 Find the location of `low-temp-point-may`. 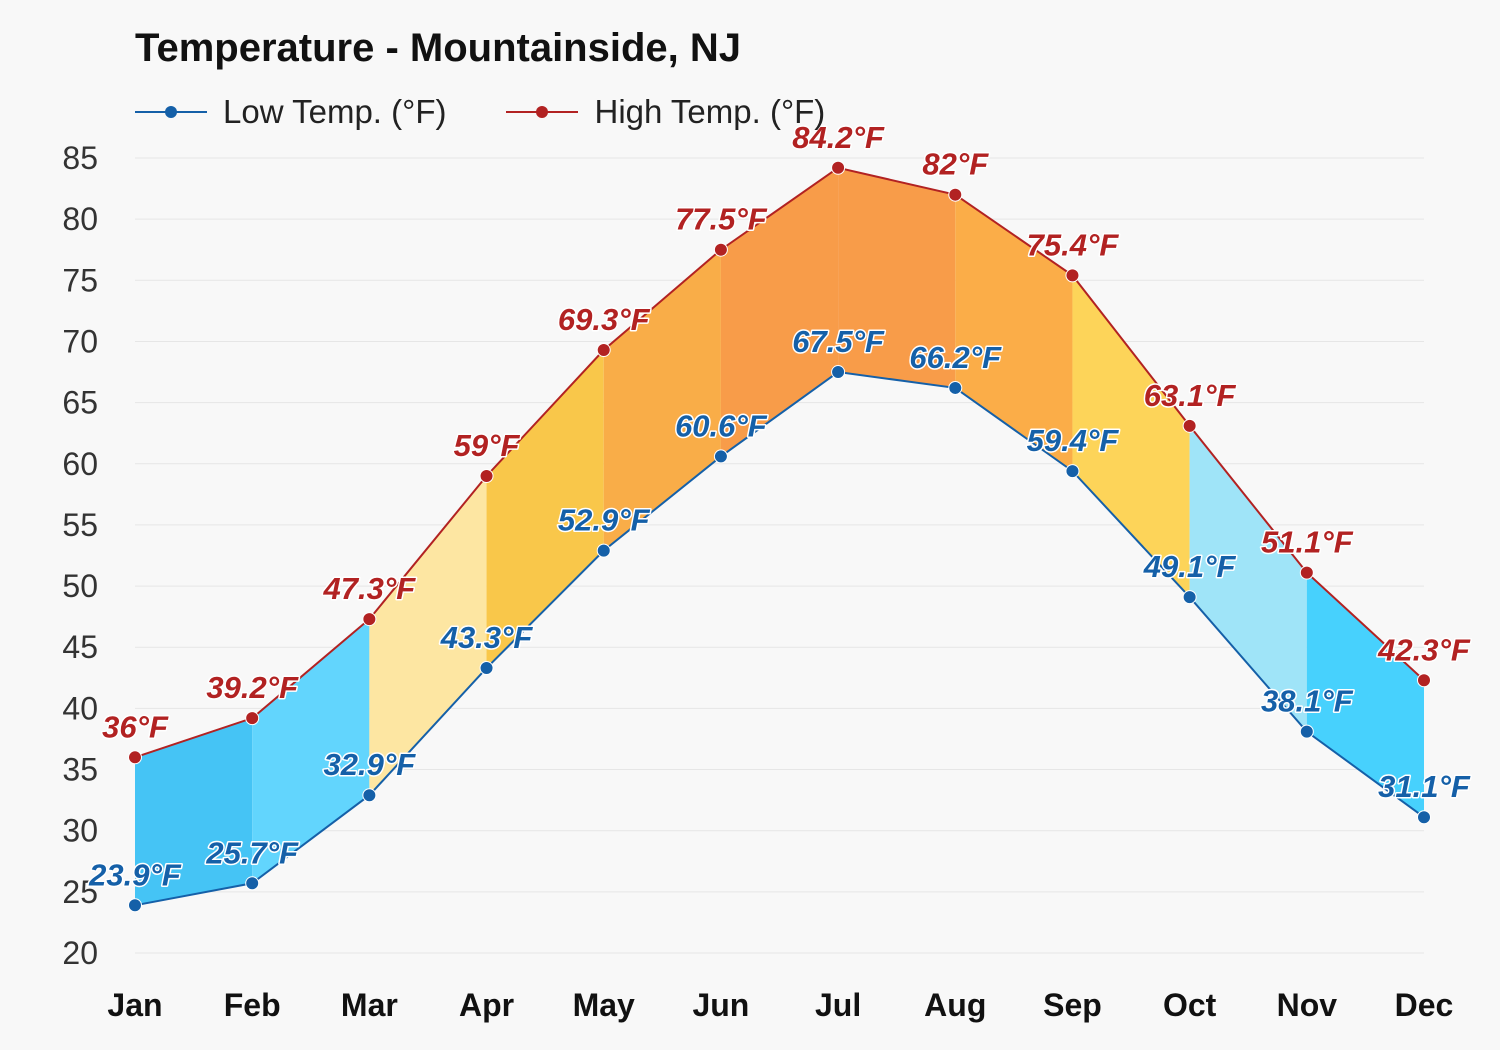

low-temp-point-may is located at coordinates (603, 550).